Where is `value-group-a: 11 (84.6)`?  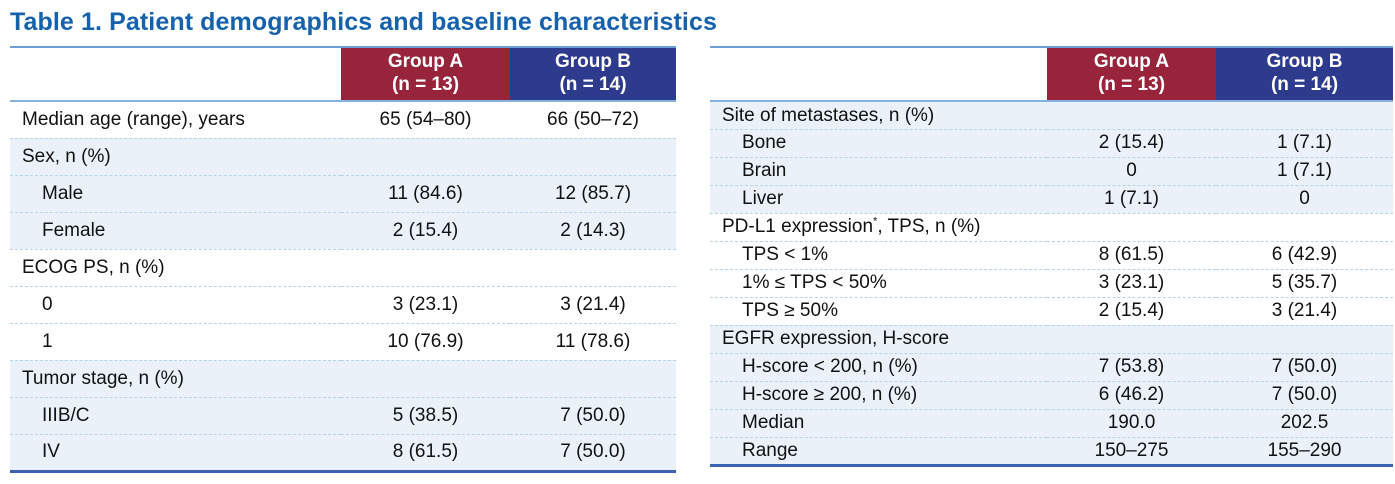 value-group-a: 11 (84.6) is located at coordinates (425, 193).